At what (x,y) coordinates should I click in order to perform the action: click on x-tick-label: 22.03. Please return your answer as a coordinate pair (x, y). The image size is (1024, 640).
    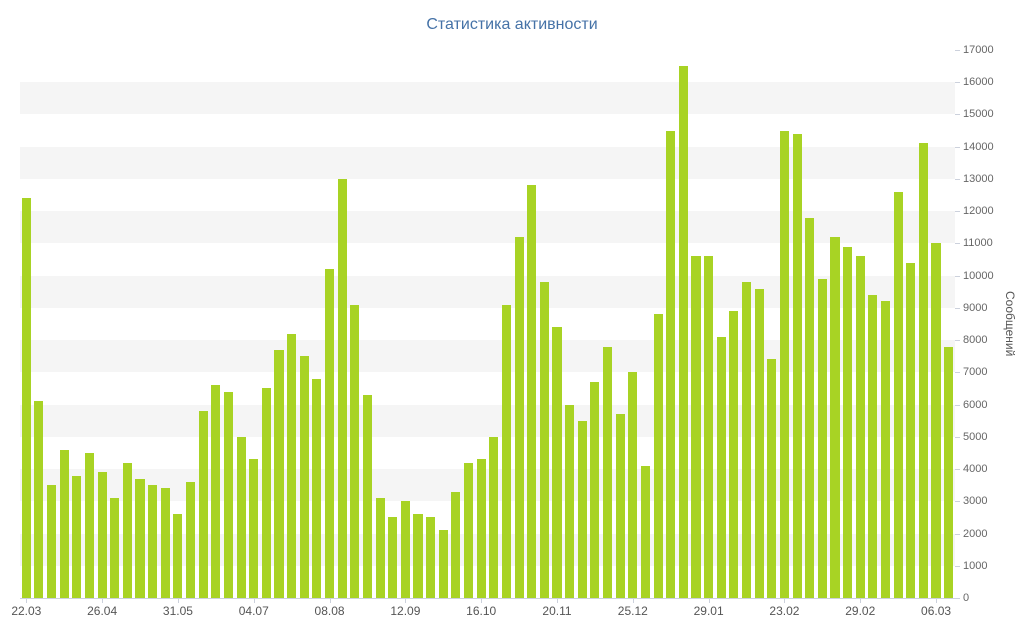
    Looking at the image, I should click on (26, 611).